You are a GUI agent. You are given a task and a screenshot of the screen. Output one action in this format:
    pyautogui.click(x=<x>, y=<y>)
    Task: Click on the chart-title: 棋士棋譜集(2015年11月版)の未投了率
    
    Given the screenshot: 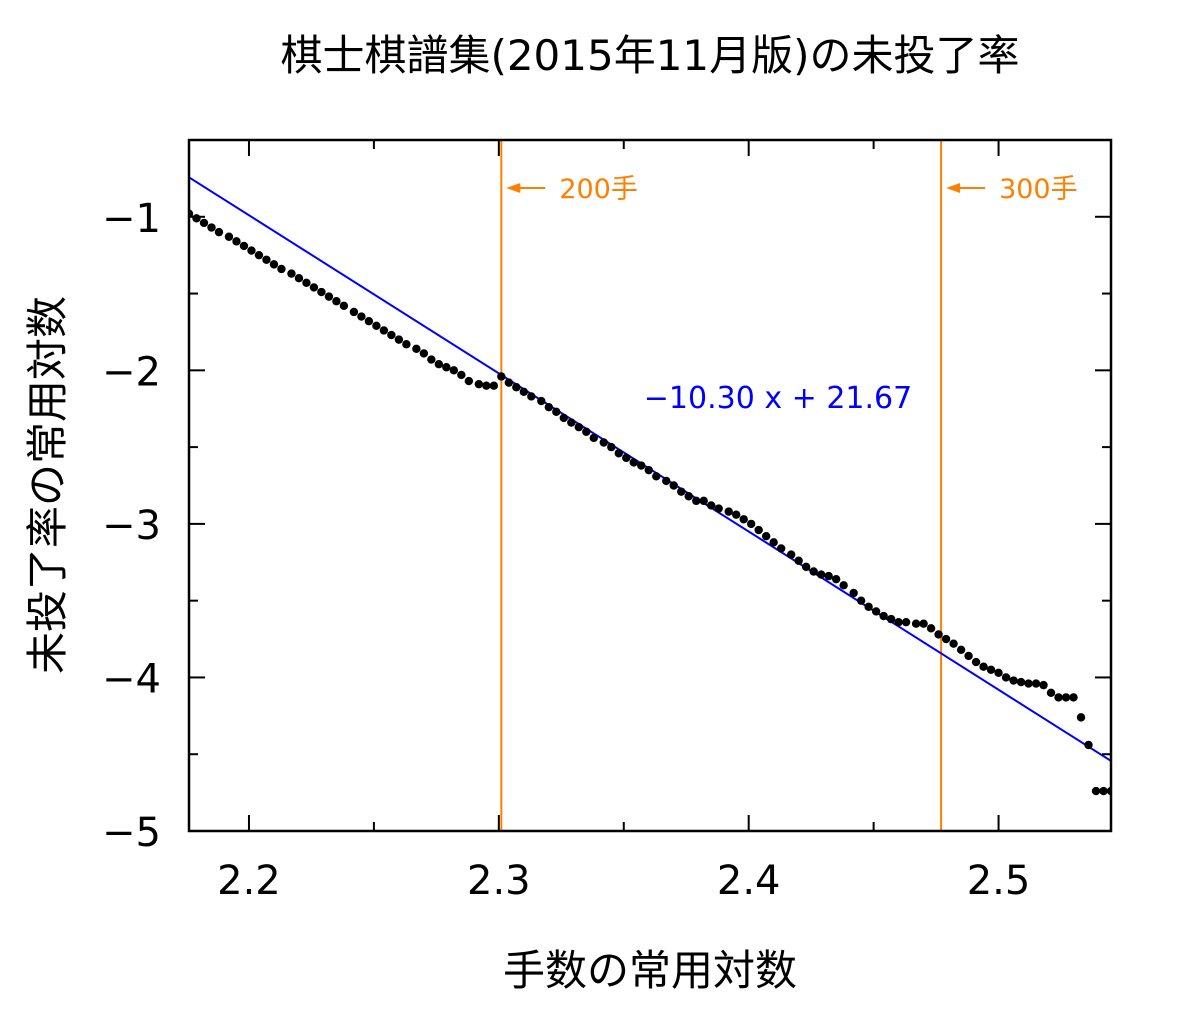 What is the action you would take?
    pyautogui.click(x=649, y=55)
    